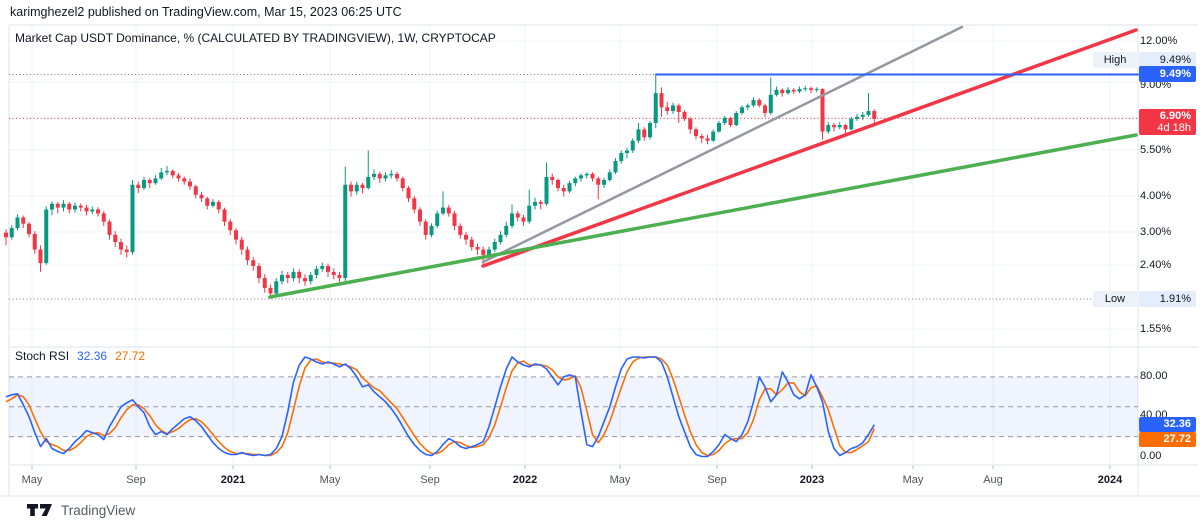 This screenshot has height=528, width=1200. I want to click on stoch-d-value: 27.72, so click(130, 356).